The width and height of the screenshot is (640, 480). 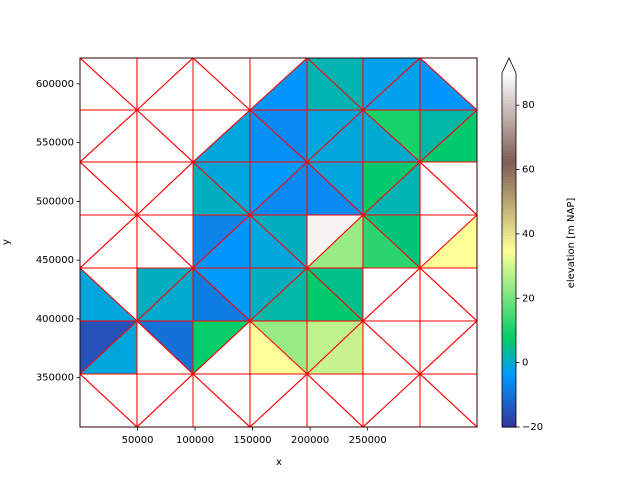 What do you see at coordinates (528, 170) in the screenshot?
I see `colorbar-tick-label: 60` at bounding box center [528, 170].